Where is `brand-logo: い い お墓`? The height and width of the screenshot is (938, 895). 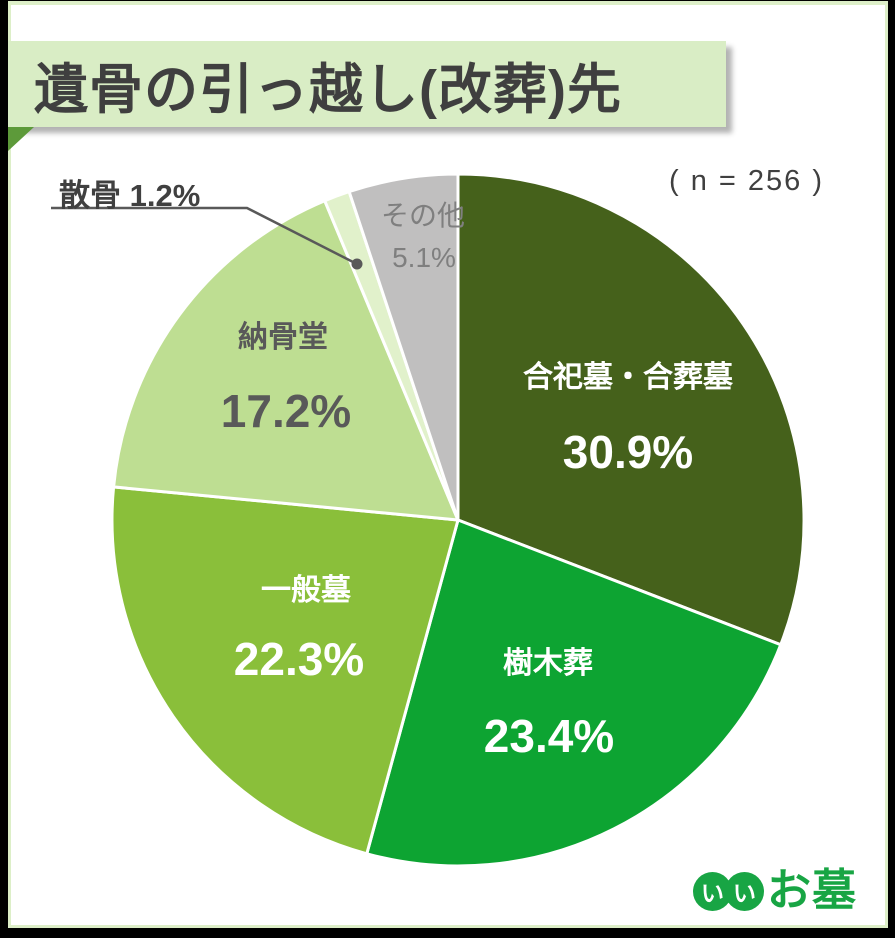
brand-logo: い い お墓 is located at coordinates (775, 891).